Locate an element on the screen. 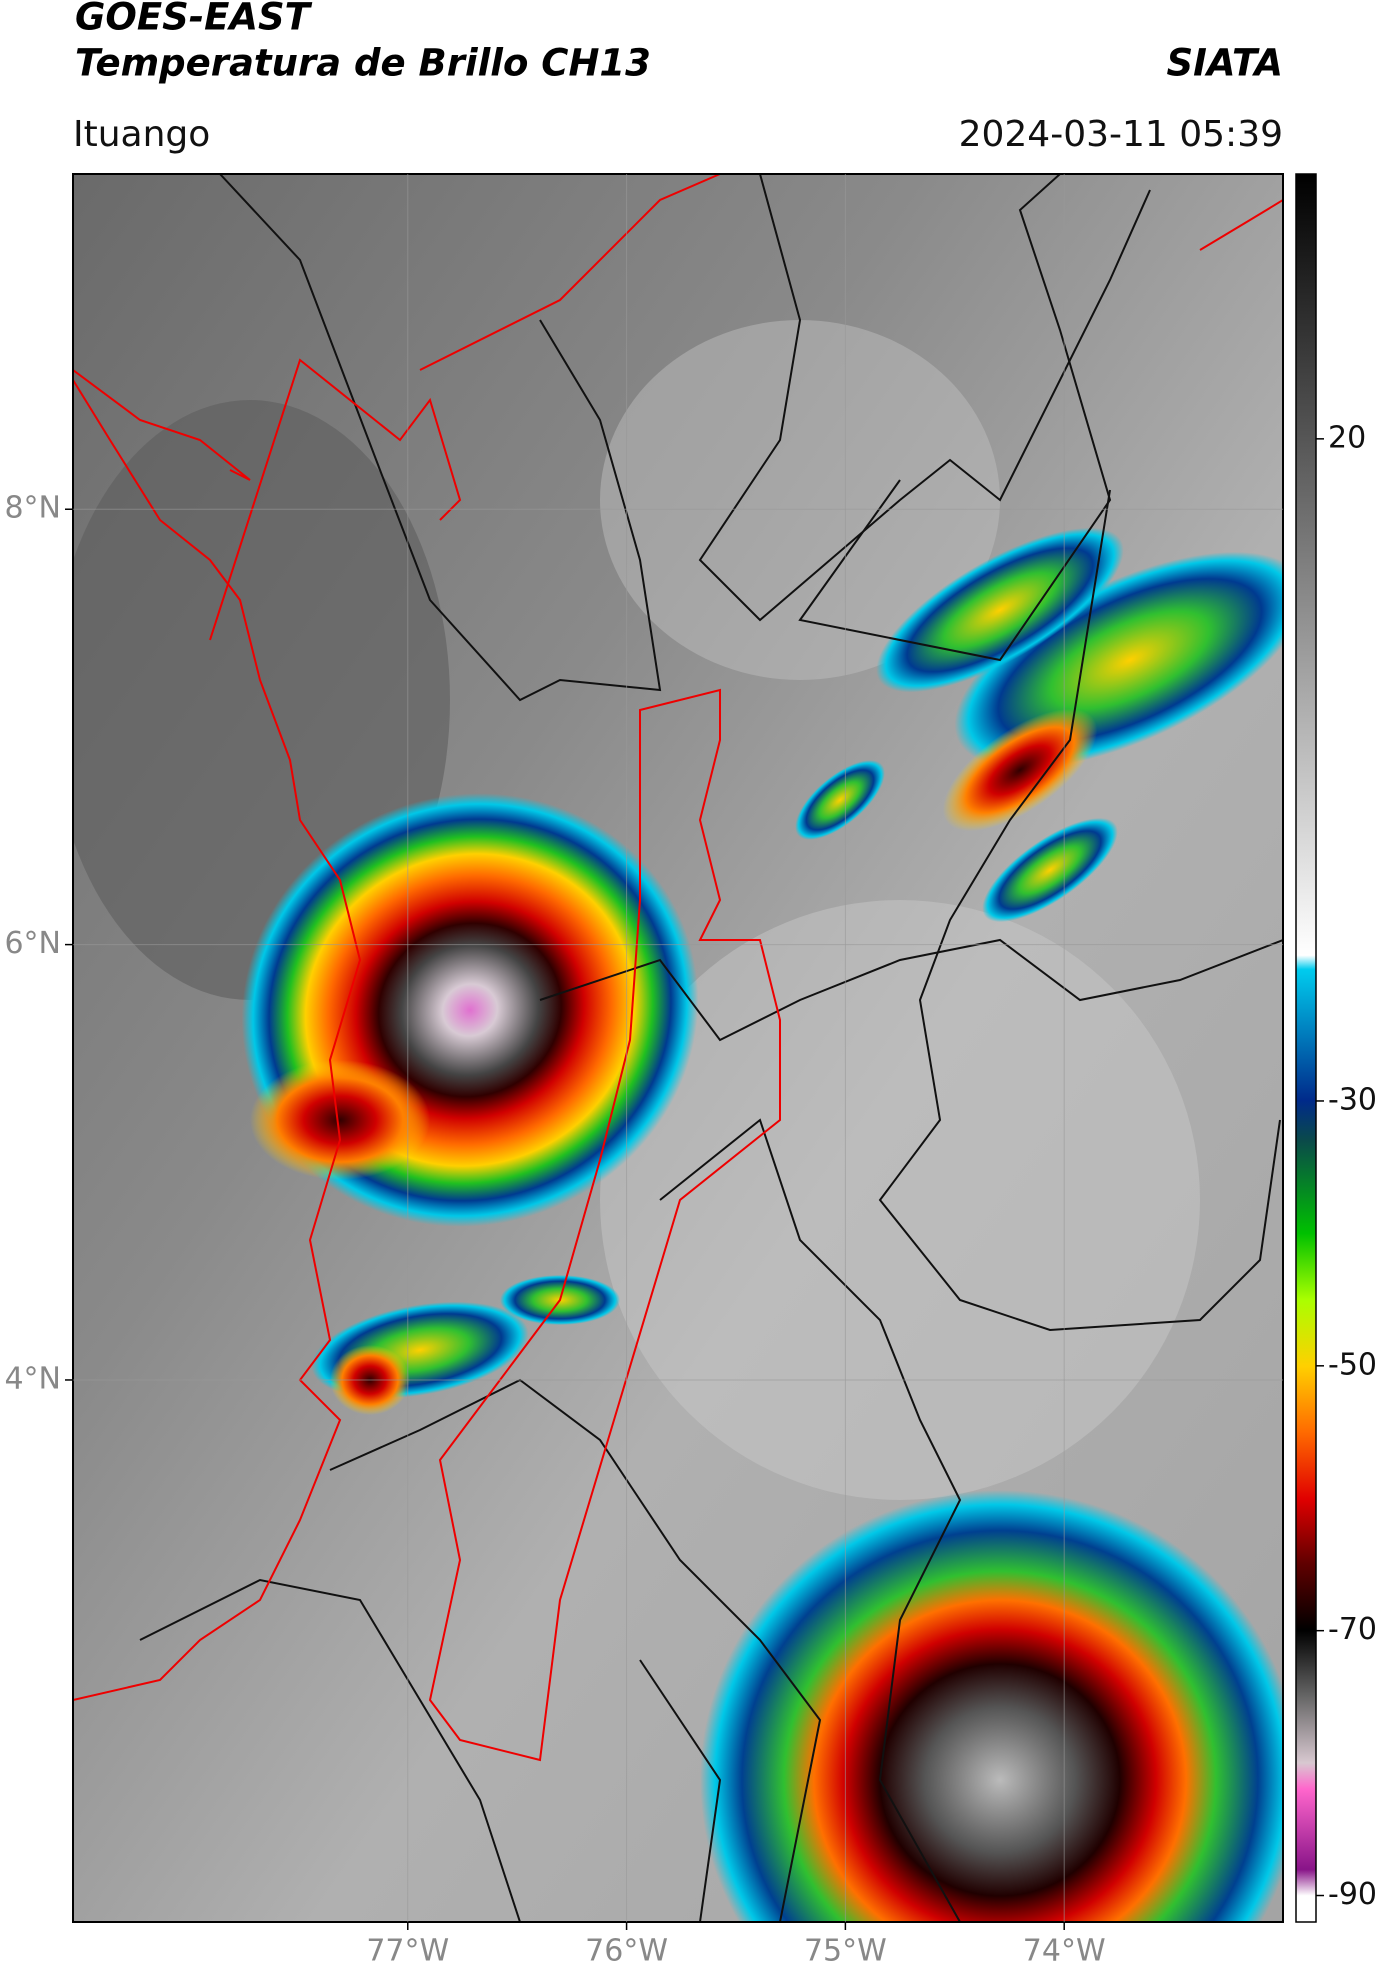 Image resolution: width=1384 pixels, height=1985 pixels. y-tick-label: 8°N is located at coordinates (32, 508).